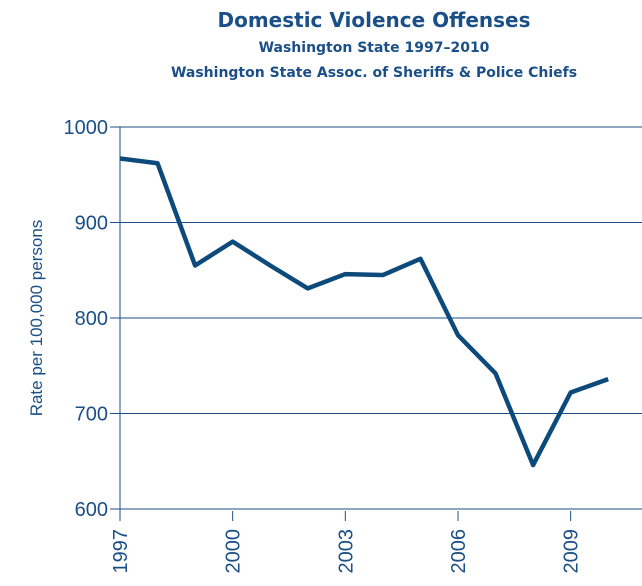 This screenshot has height=586, width=642. What do you see at coordinates (91, 224) in the screenshot?
I see `y-tick-label: 900` at bounding box center [91, 224].